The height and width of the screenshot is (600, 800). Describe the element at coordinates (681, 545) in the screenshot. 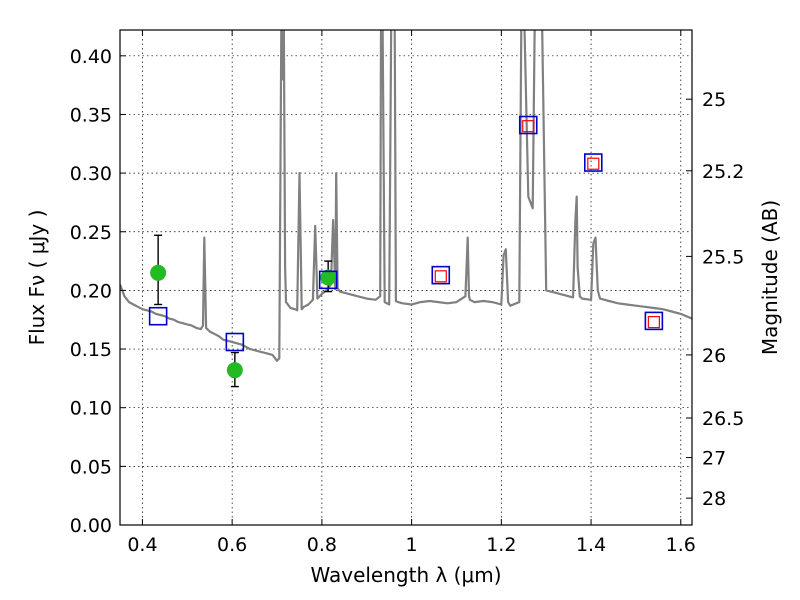

I see `x-tick-label: 1.6` at that location.